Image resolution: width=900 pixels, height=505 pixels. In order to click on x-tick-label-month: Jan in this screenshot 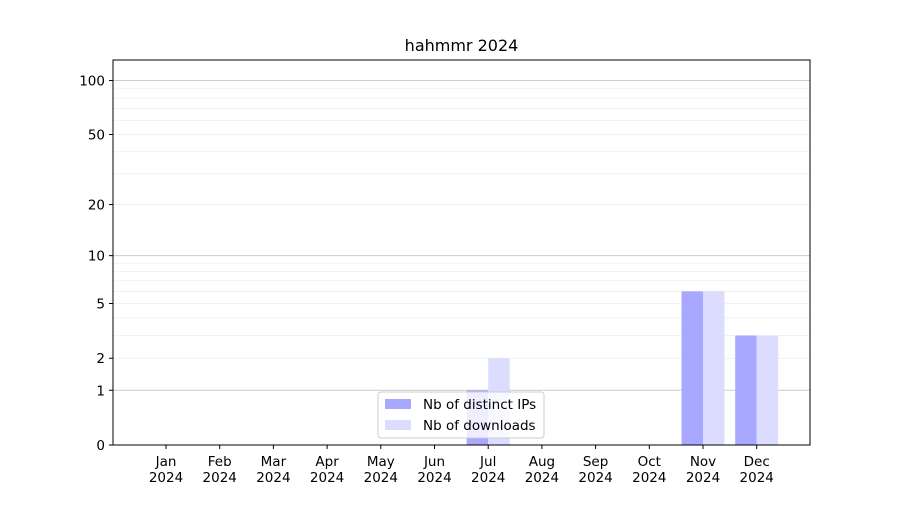, I will do `click(166, 462)`.